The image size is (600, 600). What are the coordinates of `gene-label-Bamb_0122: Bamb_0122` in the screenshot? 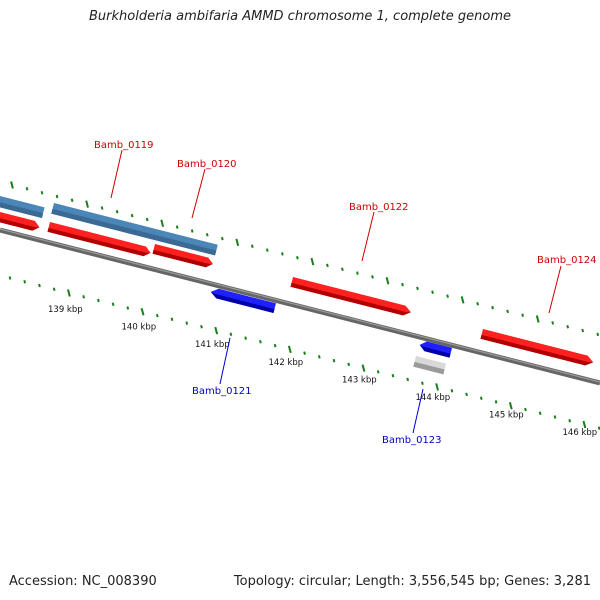 It's located at (379, 207).